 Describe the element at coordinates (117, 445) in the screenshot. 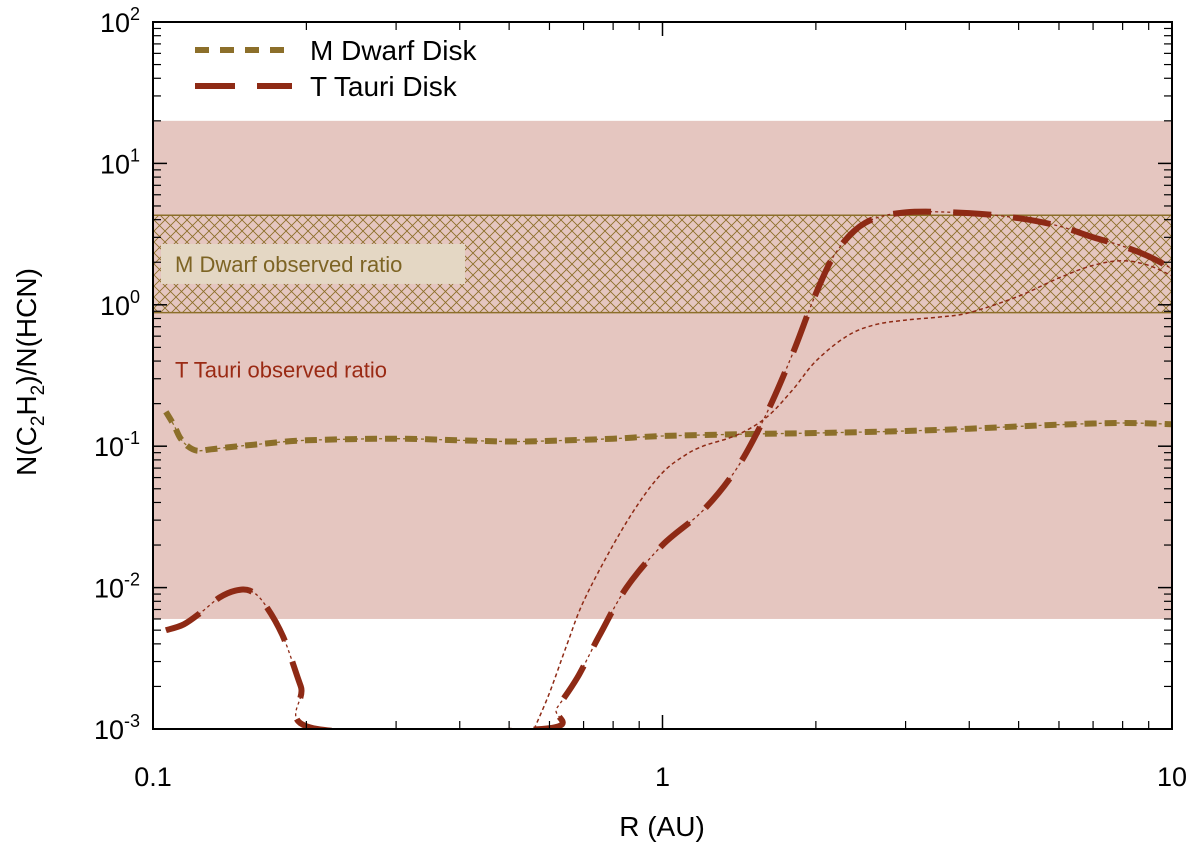

I see `y-tick-label: 10⁻¹` at that location.